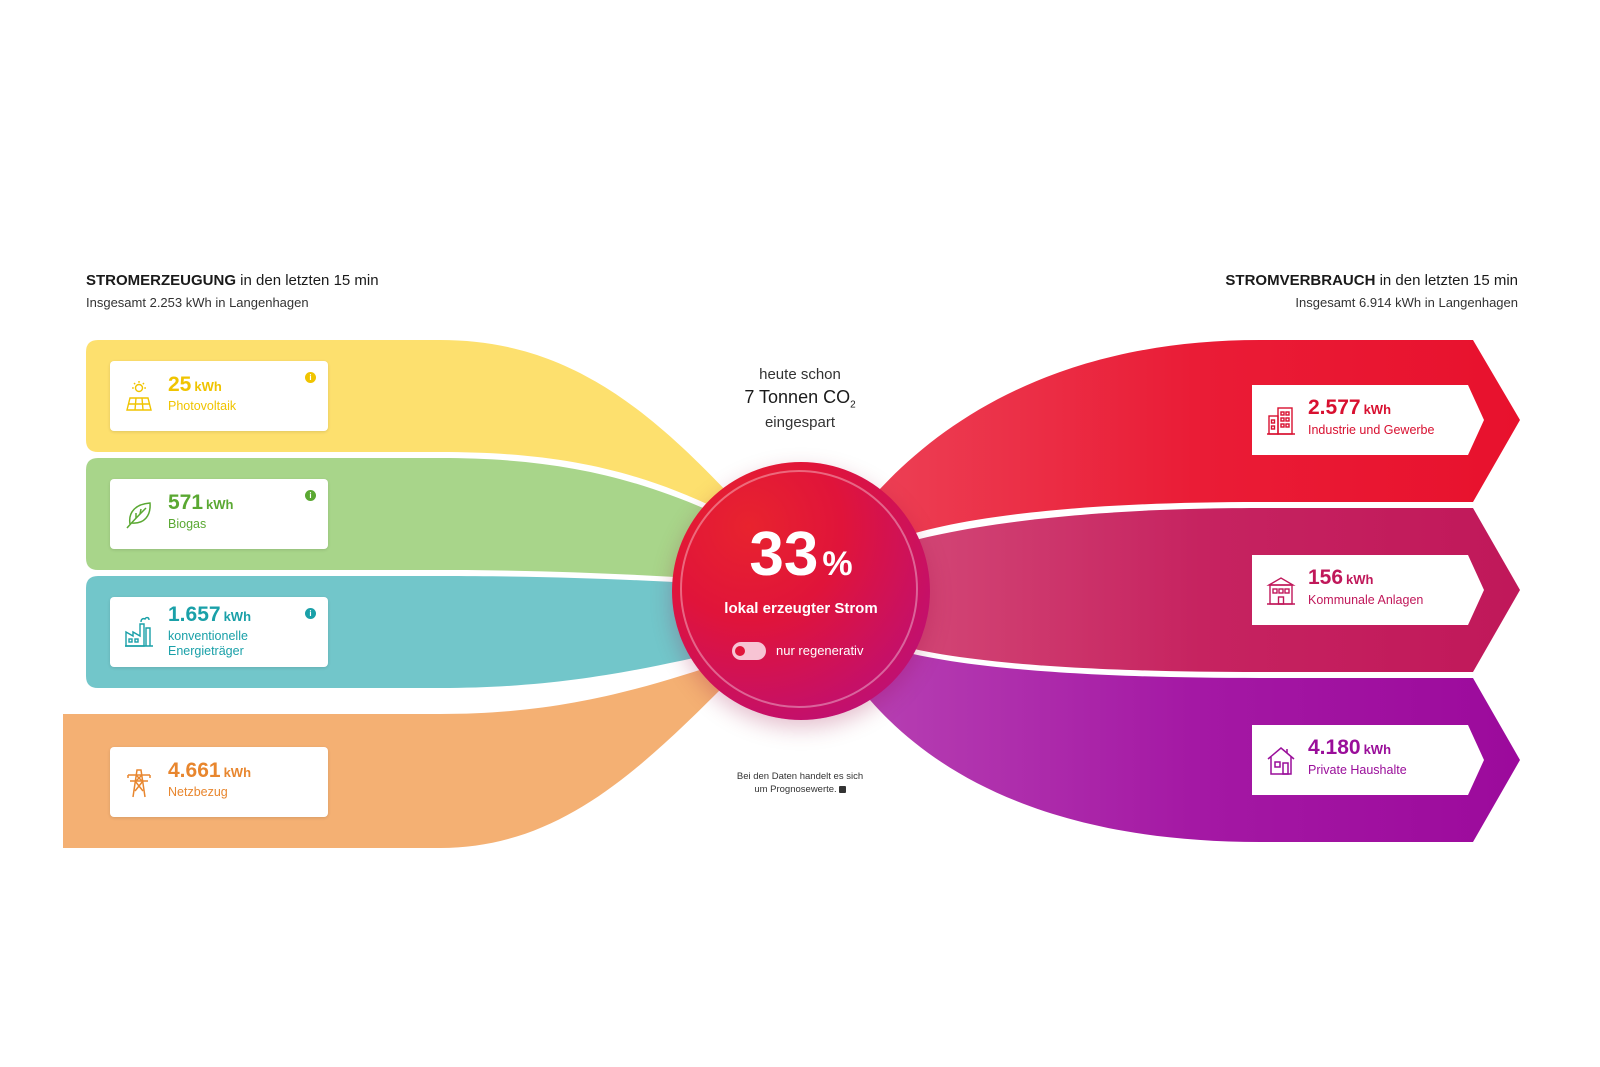  Describe the element at coordinates (210, 770) in the screenshot. I see `netzbezug-value: 4.661 kWh` at that location.